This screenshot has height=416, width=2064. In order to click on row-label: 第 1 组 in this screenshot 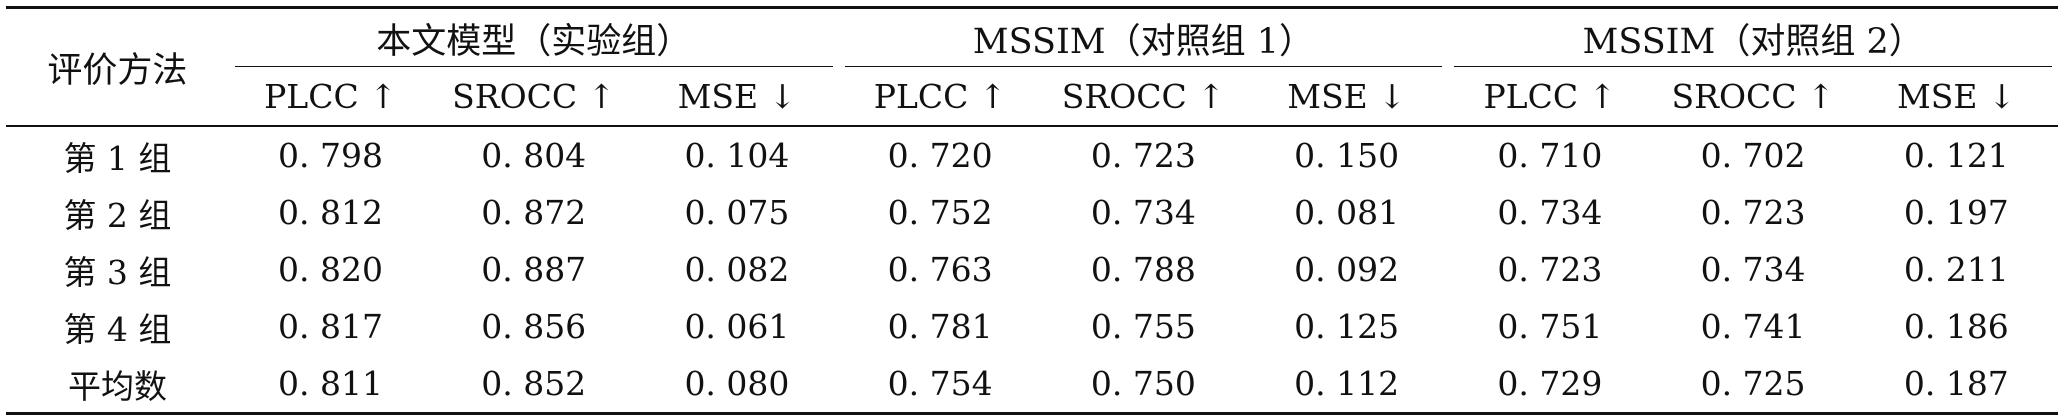, I will do `click(117, 158)`.